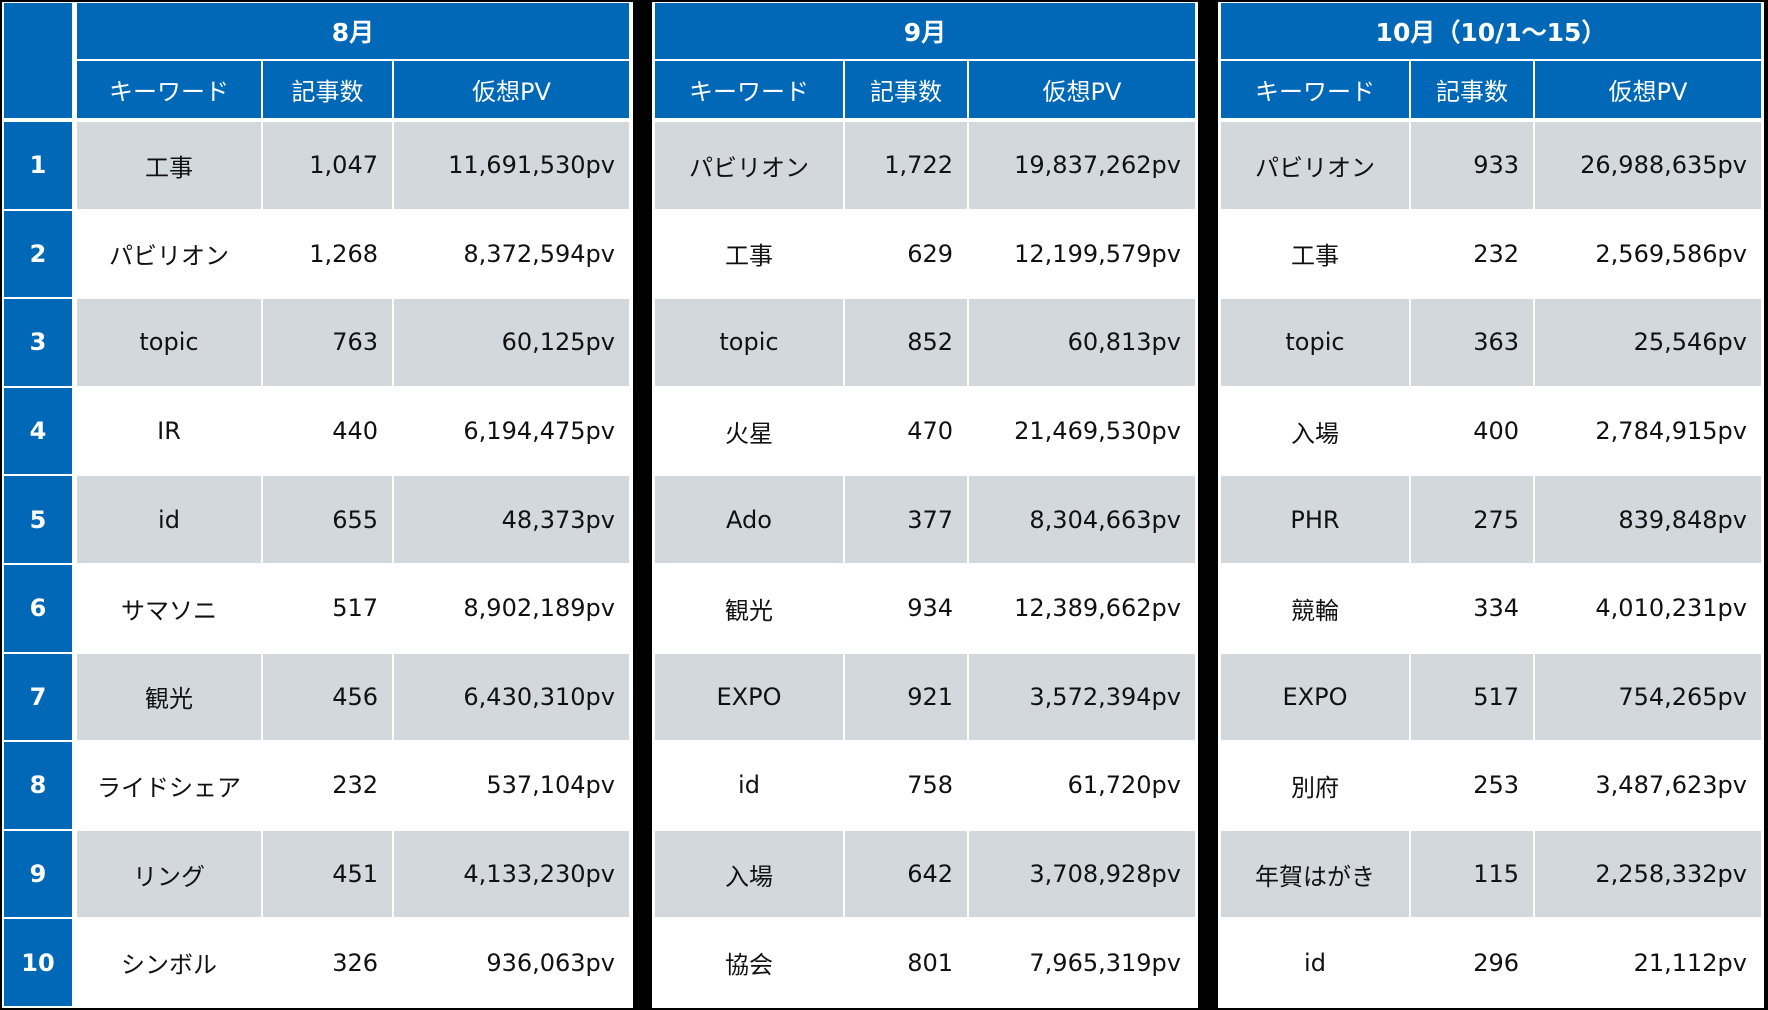  Describe the element at coordinates (1648, 608) in the screenshot. I see `virtual-pv-cell: 4,010,231pv` at that location.